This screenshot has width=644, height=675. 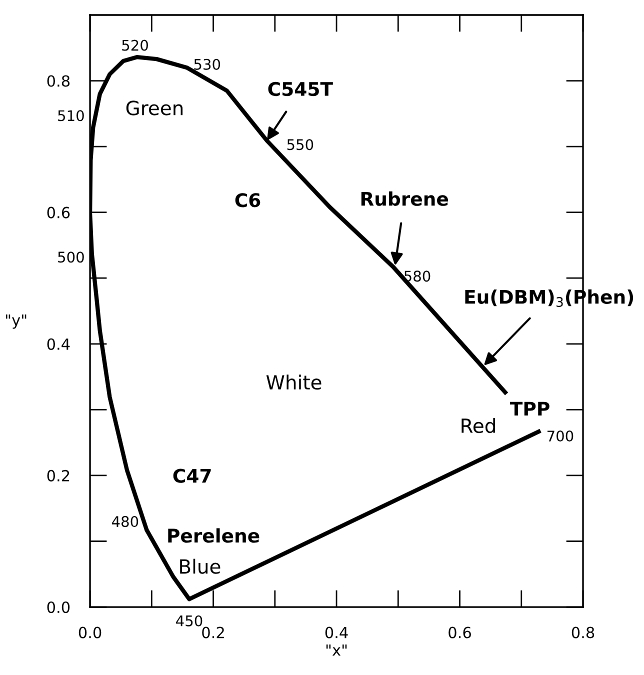 I want to click on annotation: Green, so click(x=154, y=108).